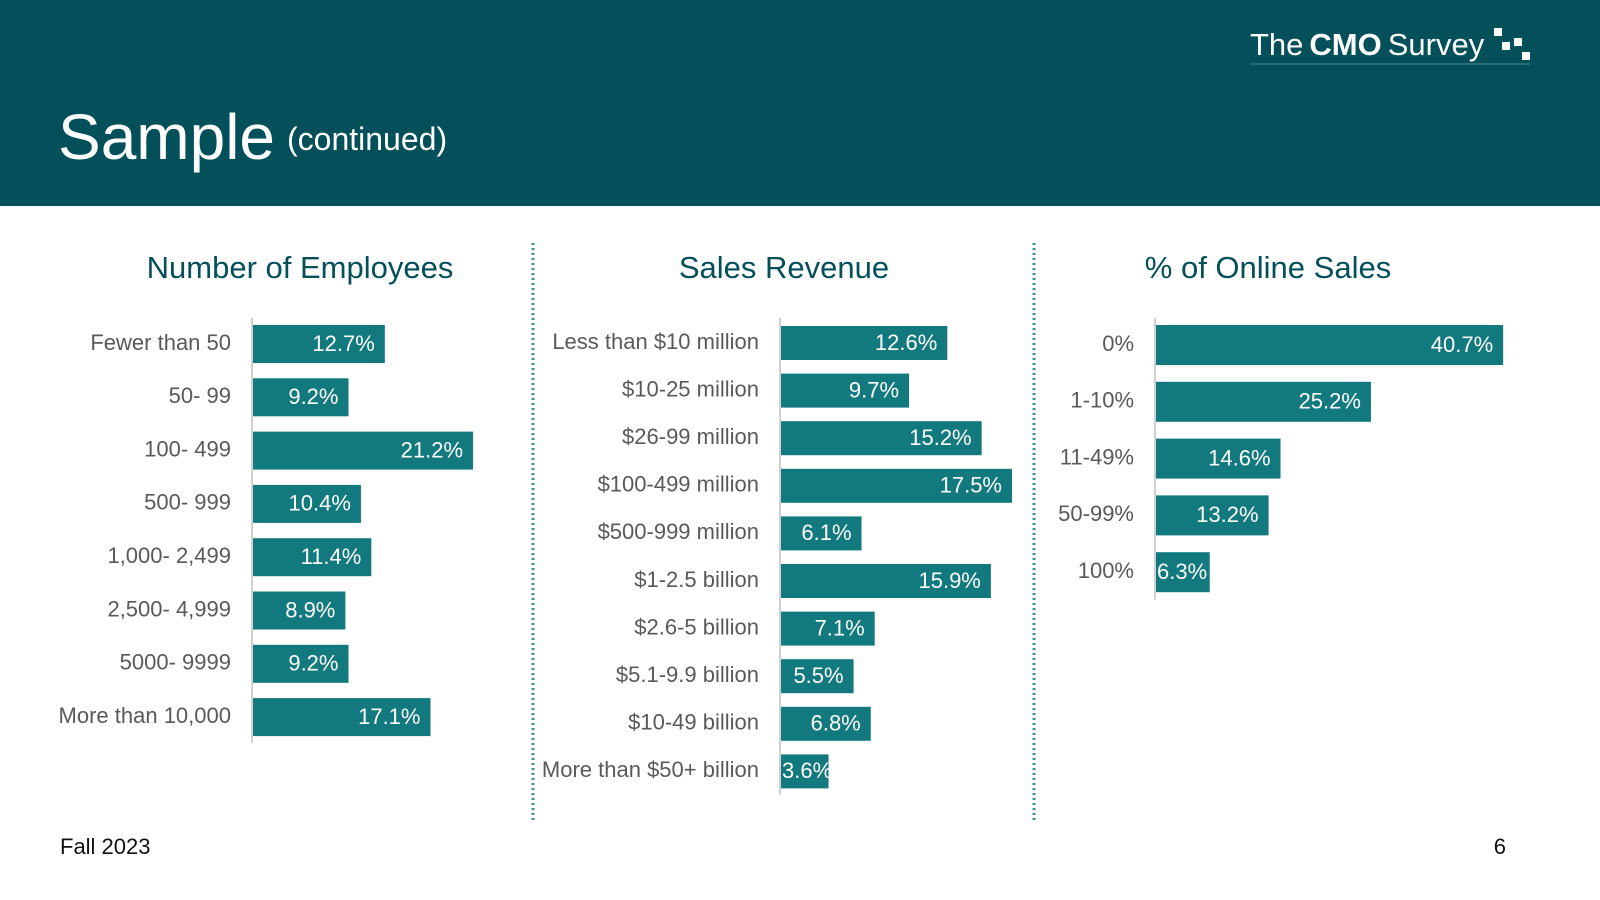  What do you see at coordinates (1512, 44) in the screenshot?
I see `logo-squares` at bounding box center [1512, 44].